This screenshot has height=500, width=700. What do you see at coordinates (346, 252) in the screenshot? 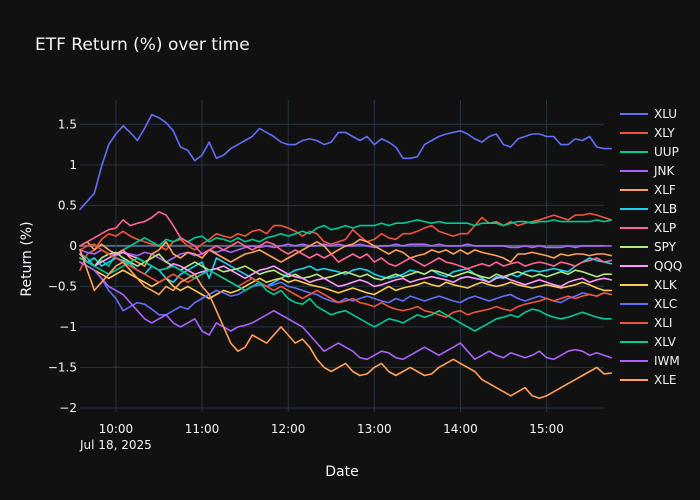
I see `series-line-xlf` at bounding box center [346, 252].